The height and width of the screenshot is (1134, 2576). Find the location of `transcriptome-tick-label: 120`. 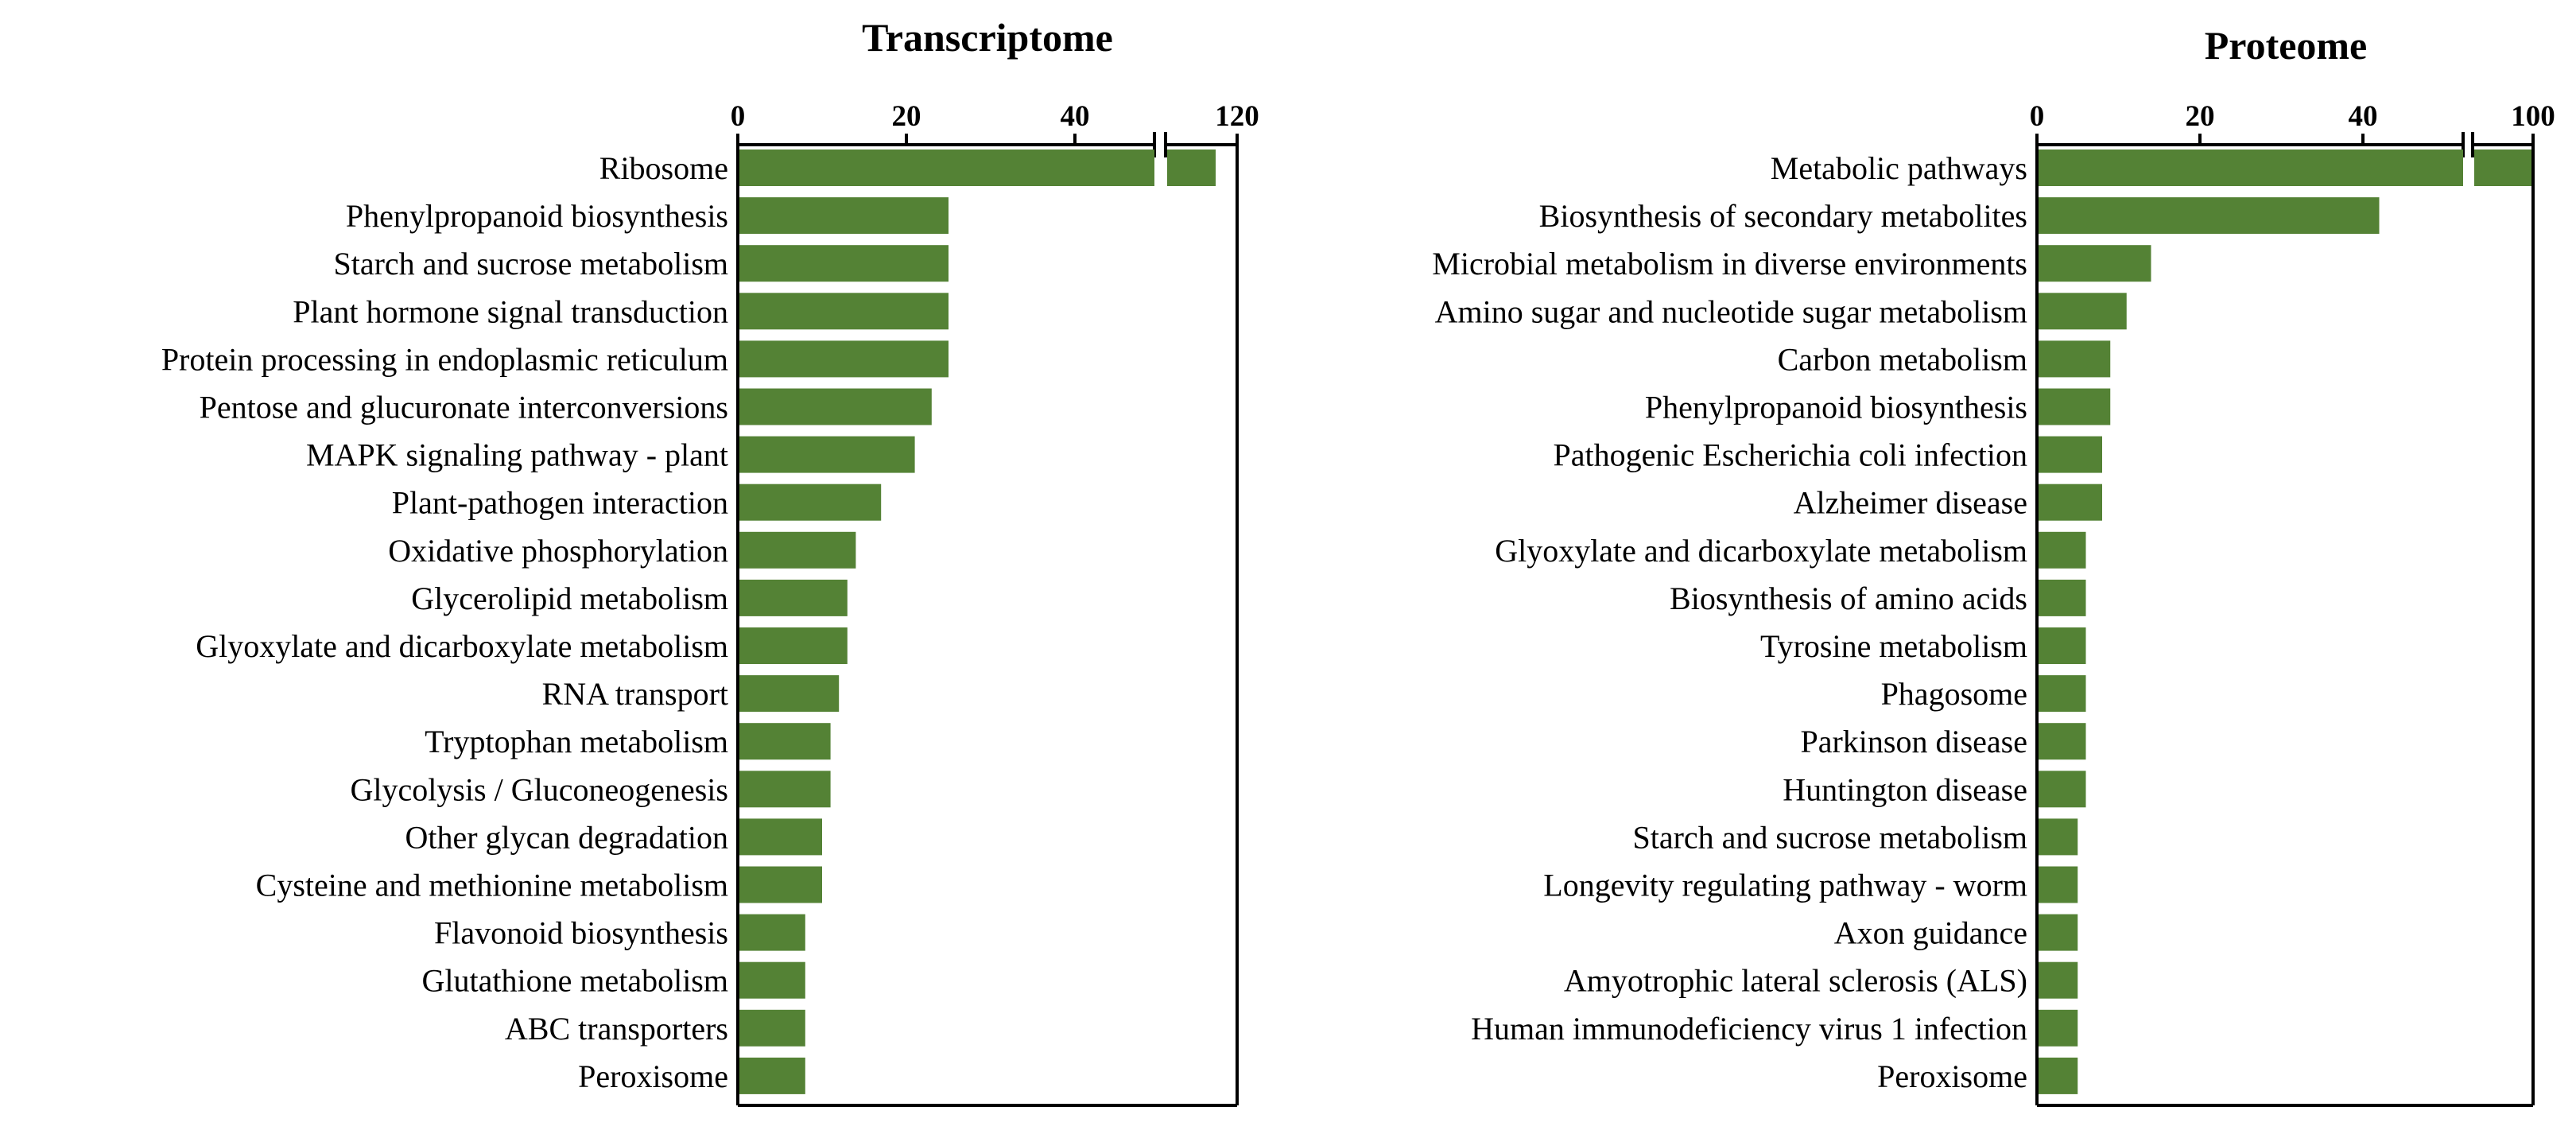

transcriptome-tick-label: 120 is located at coordinates (1237, 116).